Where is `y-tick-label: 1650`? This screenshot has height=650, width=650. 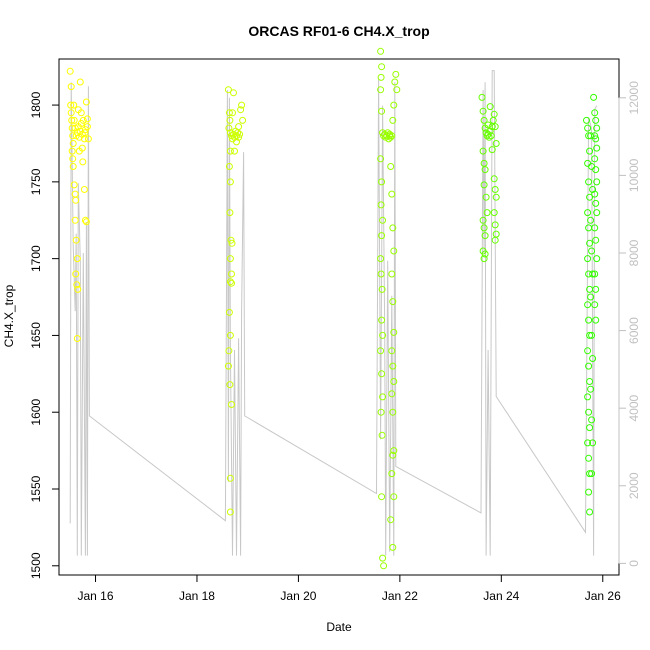
y-tick-label: 1650 is located at coordinates (36, 335).